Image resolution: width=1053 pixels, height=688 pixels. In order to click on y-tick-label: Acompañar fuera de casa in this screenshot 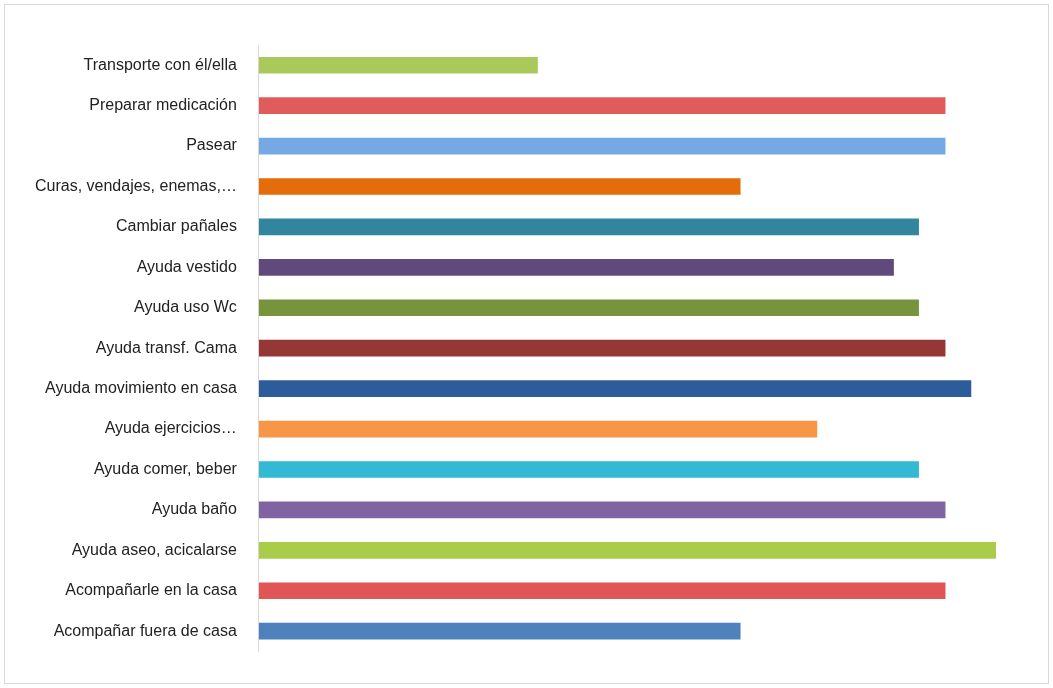, I will do `click(145, 630)`.